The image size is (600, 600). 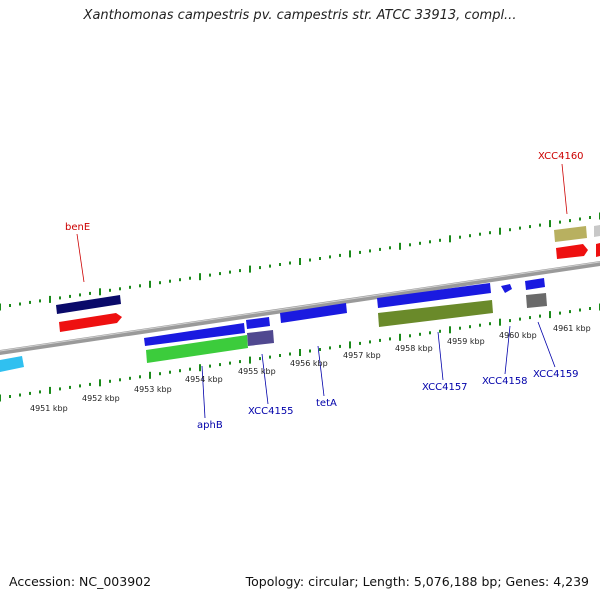 What do you see at coordinates (257, 371) in the screenshot?
I see `scale-label: 4955 kbp` at bounding box center [257, 371].